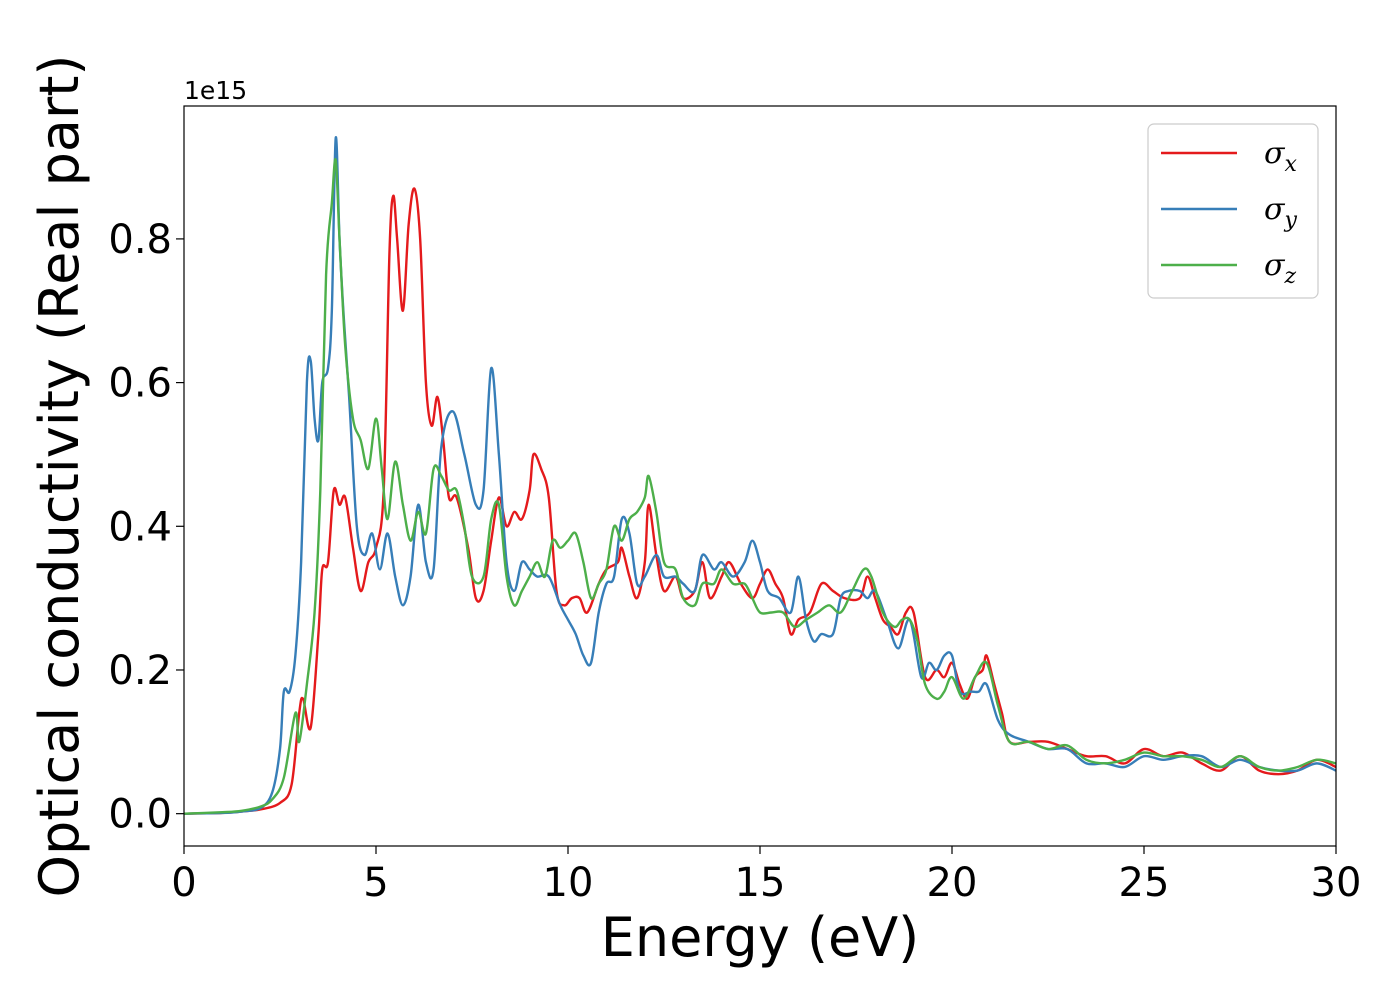  What do you see at coordinates (1336, 883) in the screenshot?
I see `x-tick-label: 30` at bounding box center [1336, 883].